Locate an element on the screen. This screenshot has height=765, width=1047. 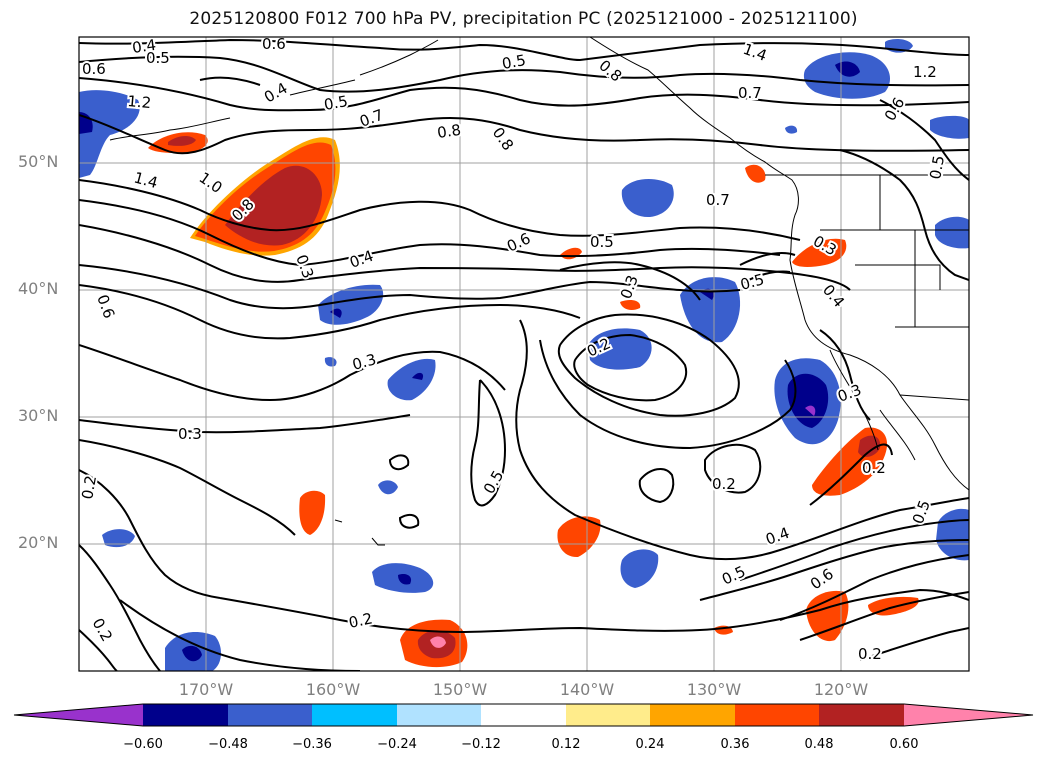
lon-label-150w: 150°W is located at coordinates (460, 689).